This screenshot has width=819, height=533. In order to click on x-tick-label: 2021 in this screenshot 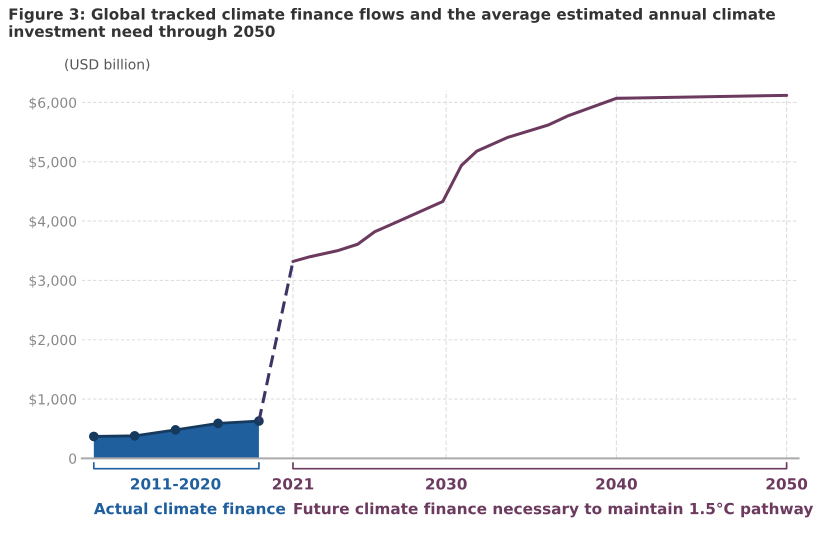, I will do `click(293, 484)`.